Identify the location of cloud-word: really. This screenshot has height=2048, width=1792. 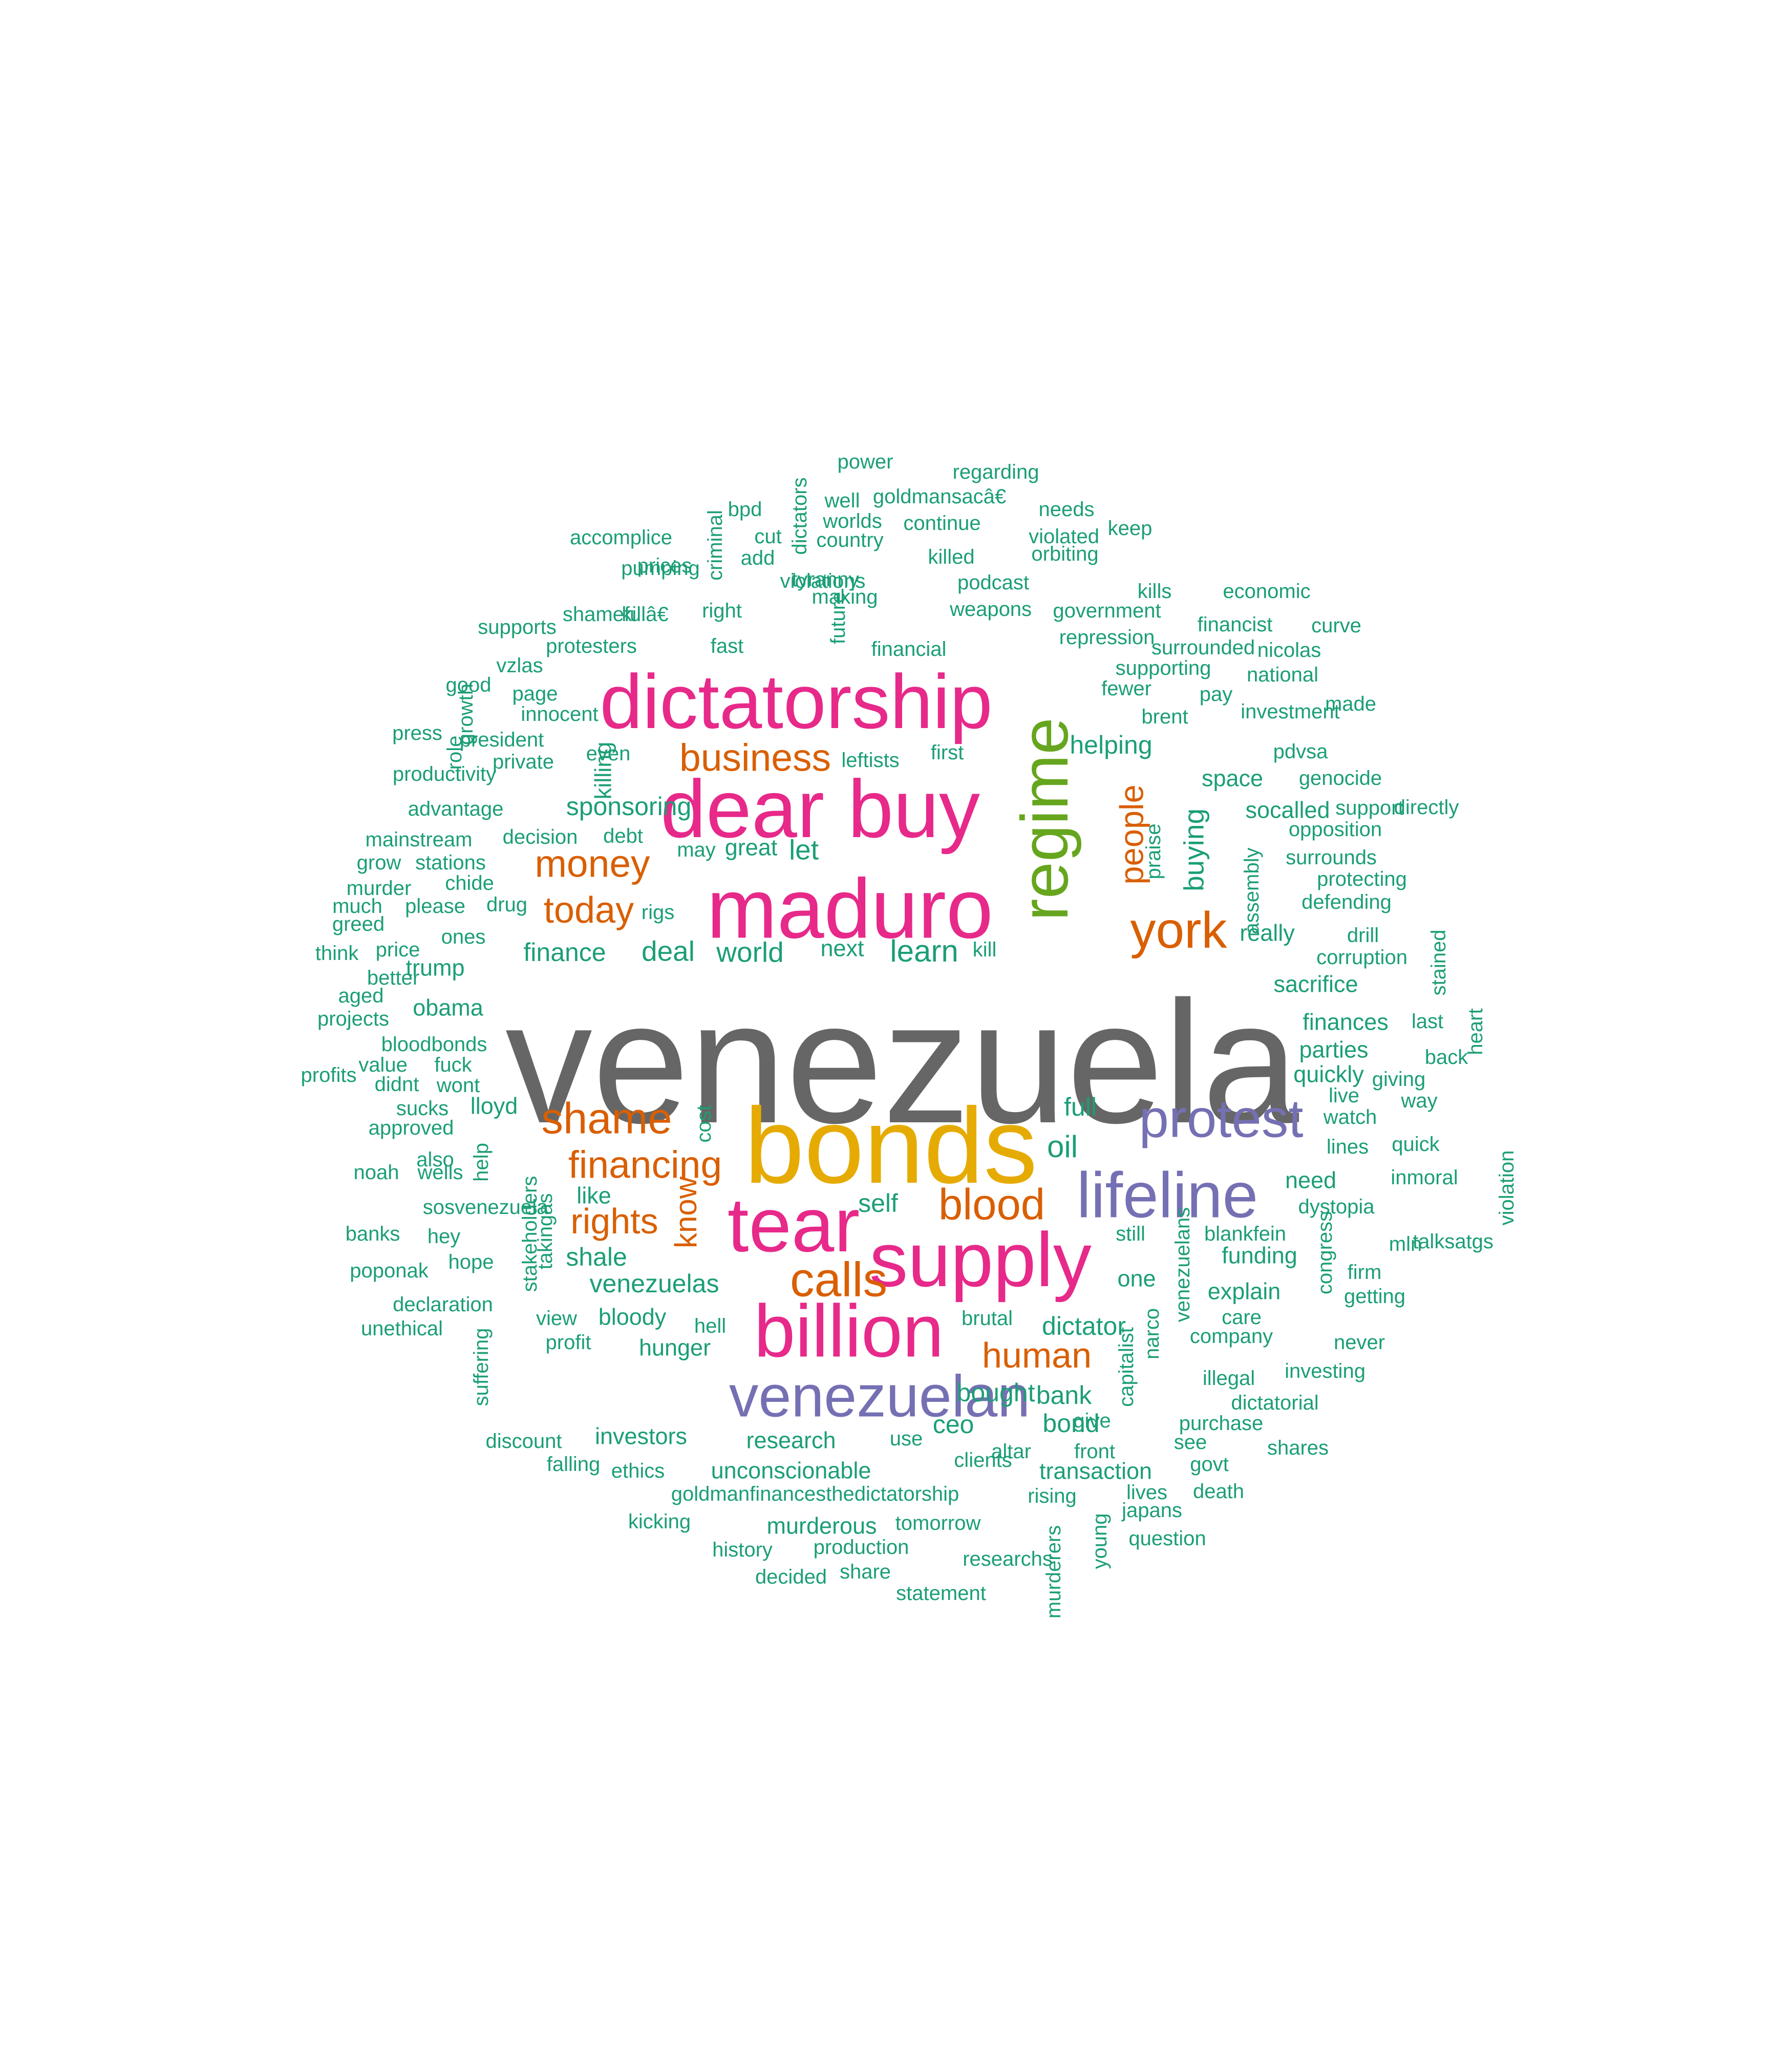
(1267, 933).